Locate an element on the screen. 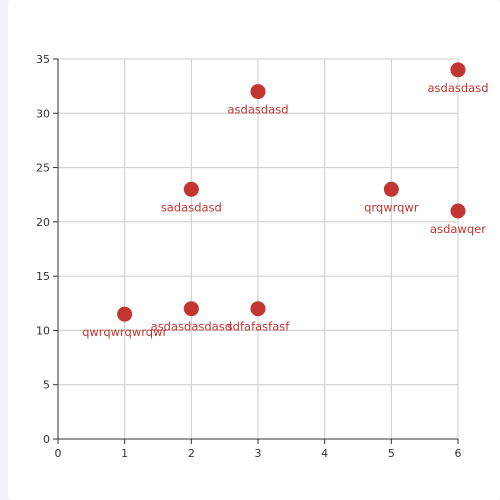 The height and width of the screenshot is (500, 500). x-tick-label: 0 is located at coordinates (58, 453).